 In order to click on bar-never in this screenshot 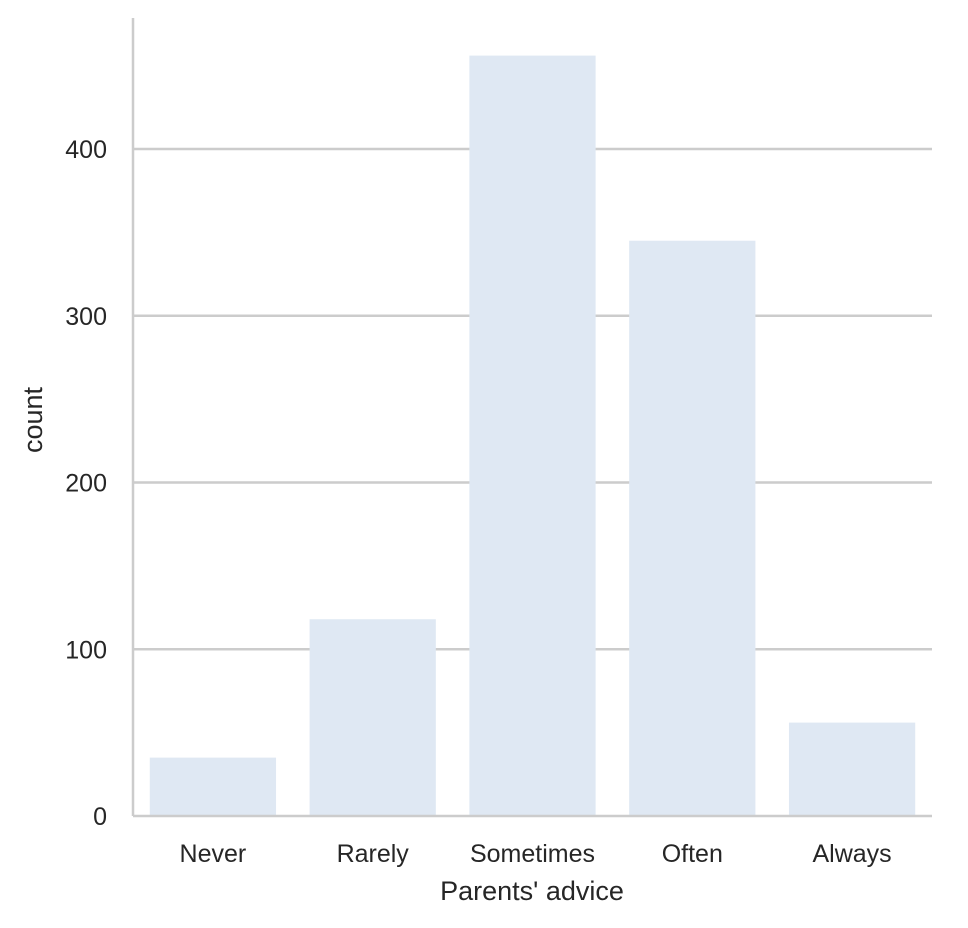, I will do `click(213, 786)`.